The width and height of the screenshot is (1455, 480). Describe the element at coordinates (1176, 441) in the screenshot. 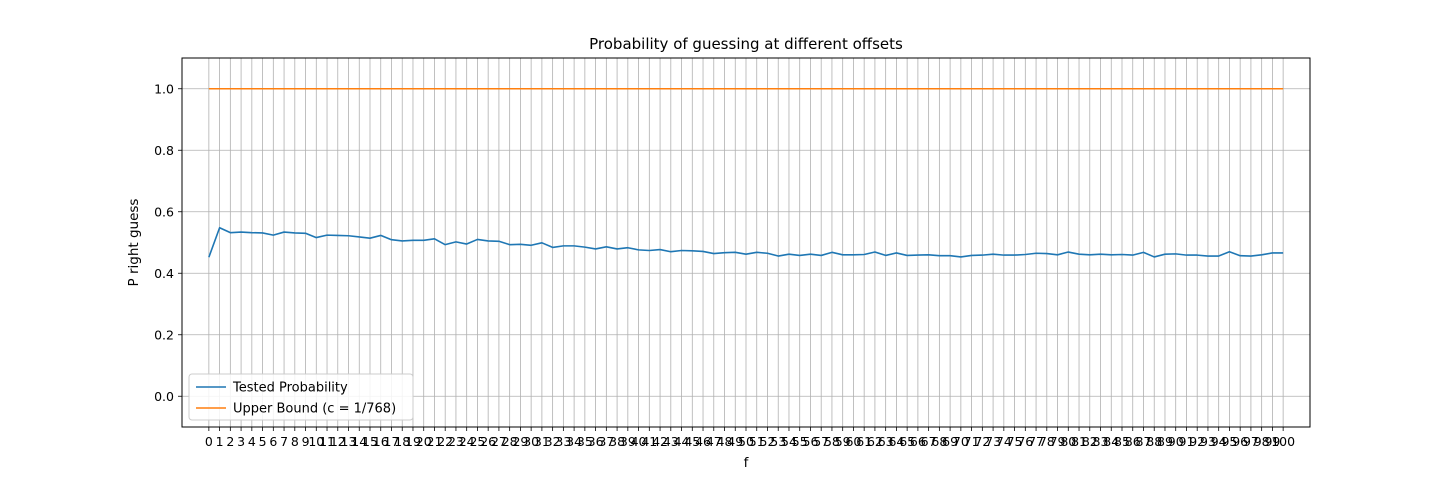

I see `x-tick-label: 90` at that location.